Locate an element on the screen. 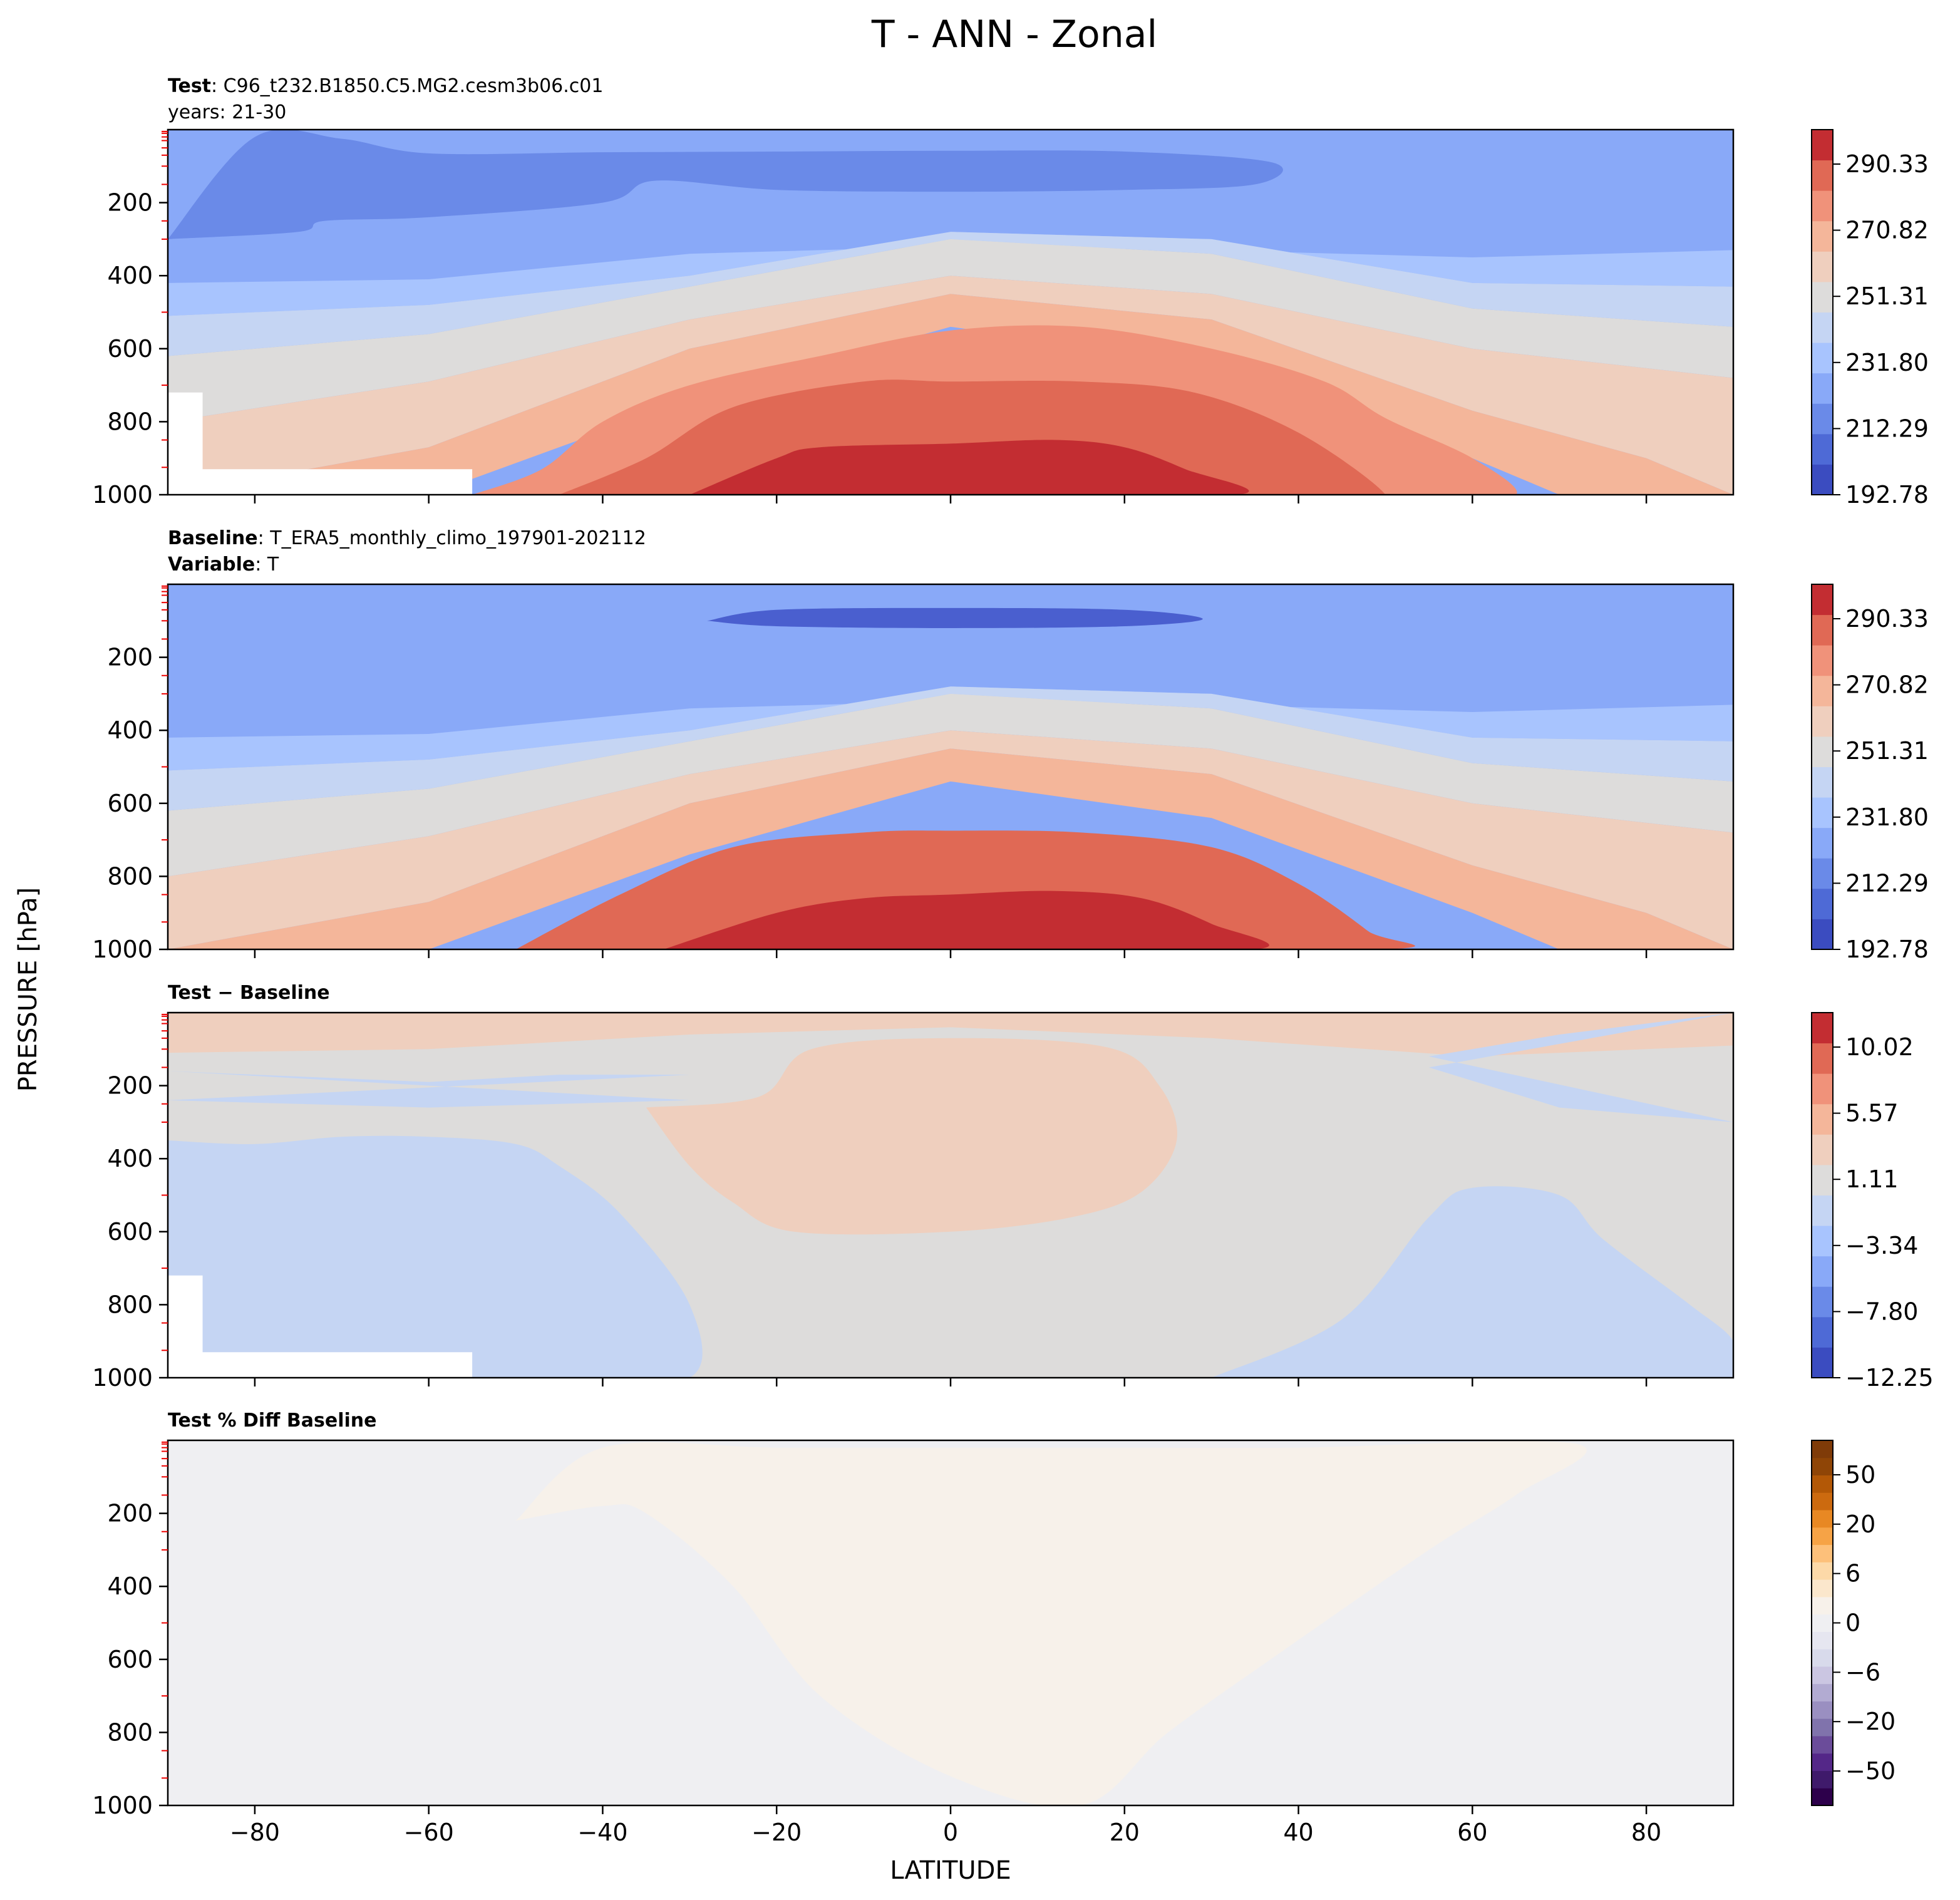  panel-header-bold: Test % Diff Baseline is located at coordinates (272, 1421).